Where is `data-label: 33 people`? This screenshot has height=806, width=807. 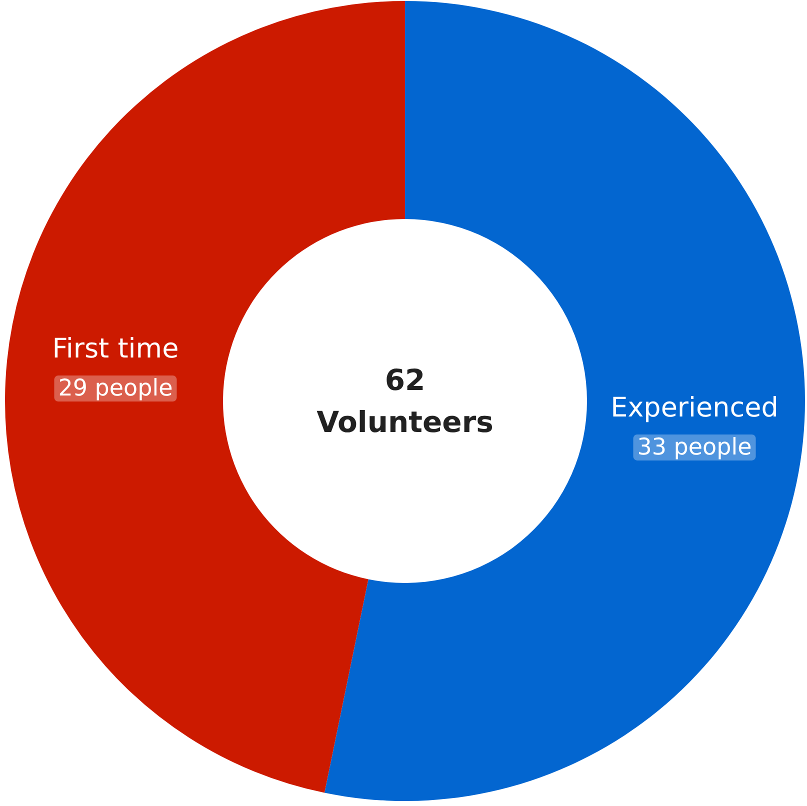 data-label: 33 people is located at coordinates (694, 447).